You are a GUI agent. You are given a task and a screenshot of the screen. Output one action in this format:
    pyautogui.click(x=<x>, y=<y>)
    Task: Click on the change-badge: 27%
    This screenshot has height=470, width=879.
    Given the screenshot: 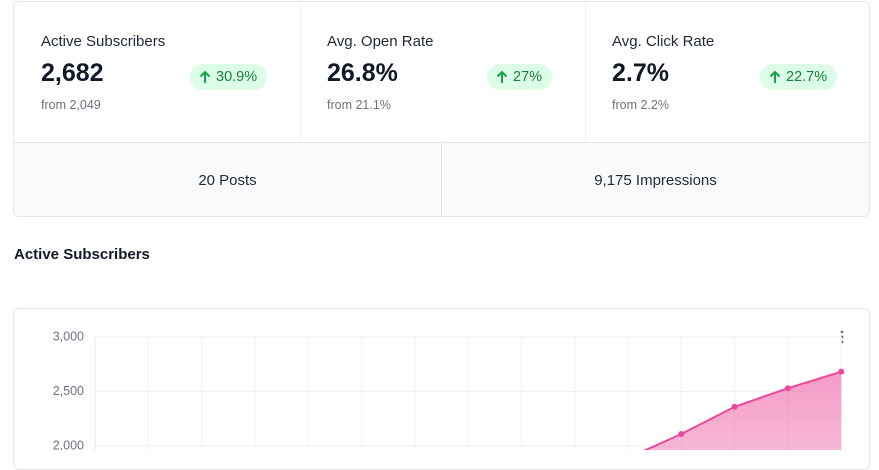 What is the action you would take?
    pyautogui.click(x=520, y=77)
    